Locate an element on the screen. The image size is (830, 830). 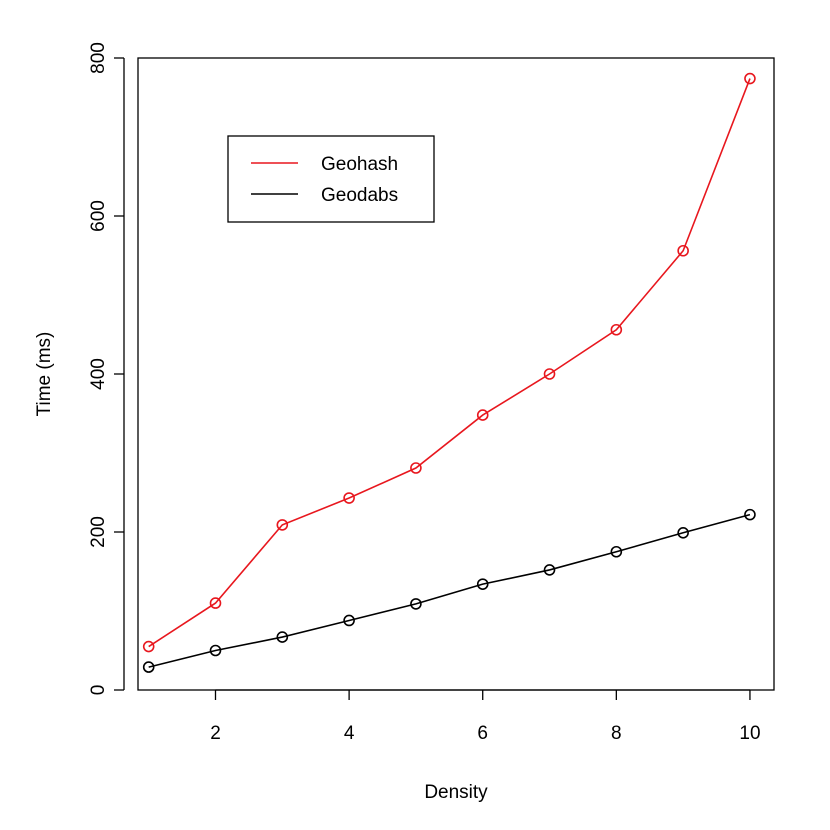
x-tick-label: 10 is located at coordinates (749, 733).